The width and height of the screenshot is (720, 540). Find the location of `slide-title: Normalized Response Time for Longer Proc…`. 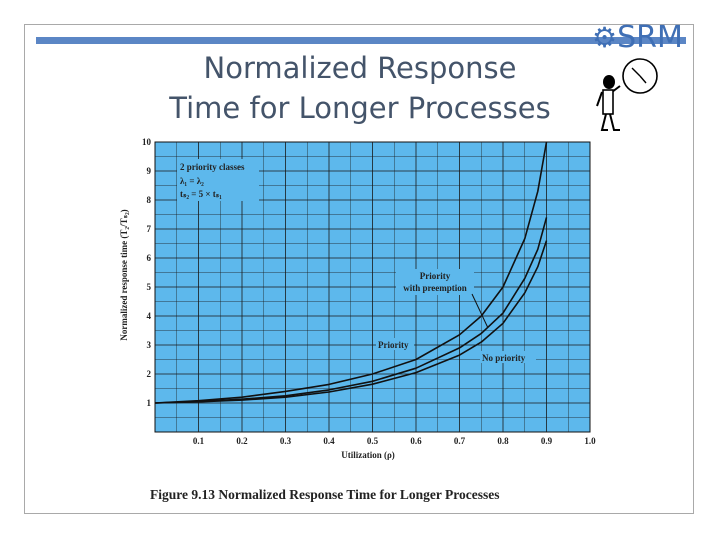

slide-title: Normalized Response Time for Longer Proc… is located at coordinates (360, 88).